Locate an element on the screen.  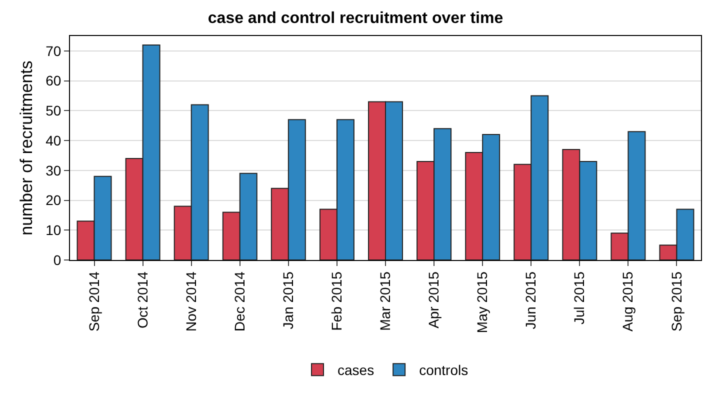
x-tick-label: Sep 2014 is located at coordinates (94, 301).